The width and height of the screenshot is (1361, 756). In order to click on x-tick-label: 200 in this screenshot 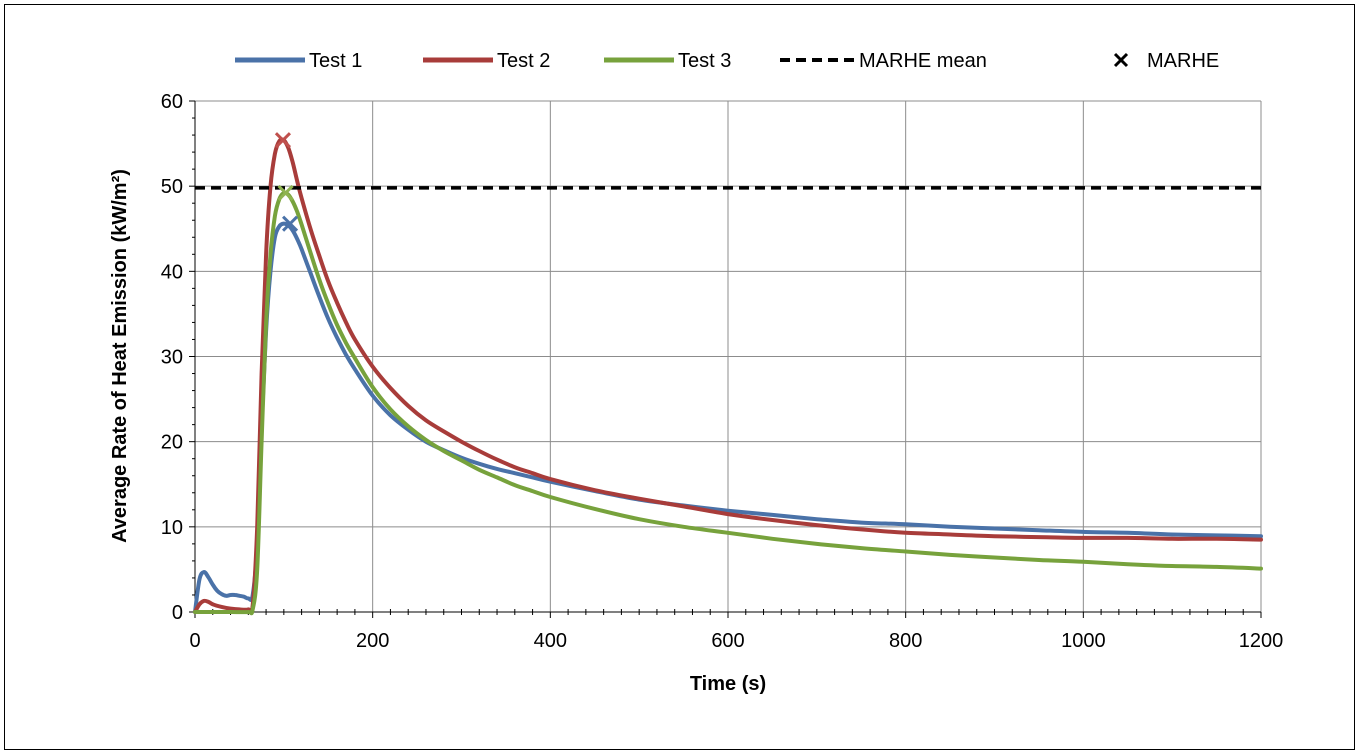, I will do `click(372, 641)`.